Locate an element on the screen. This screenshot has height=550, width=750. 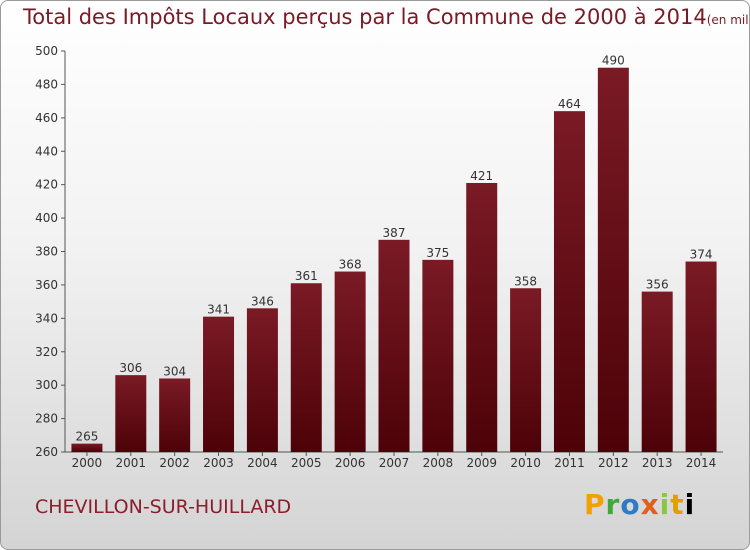
data-label: 361 is located at coordinates (306, 276).